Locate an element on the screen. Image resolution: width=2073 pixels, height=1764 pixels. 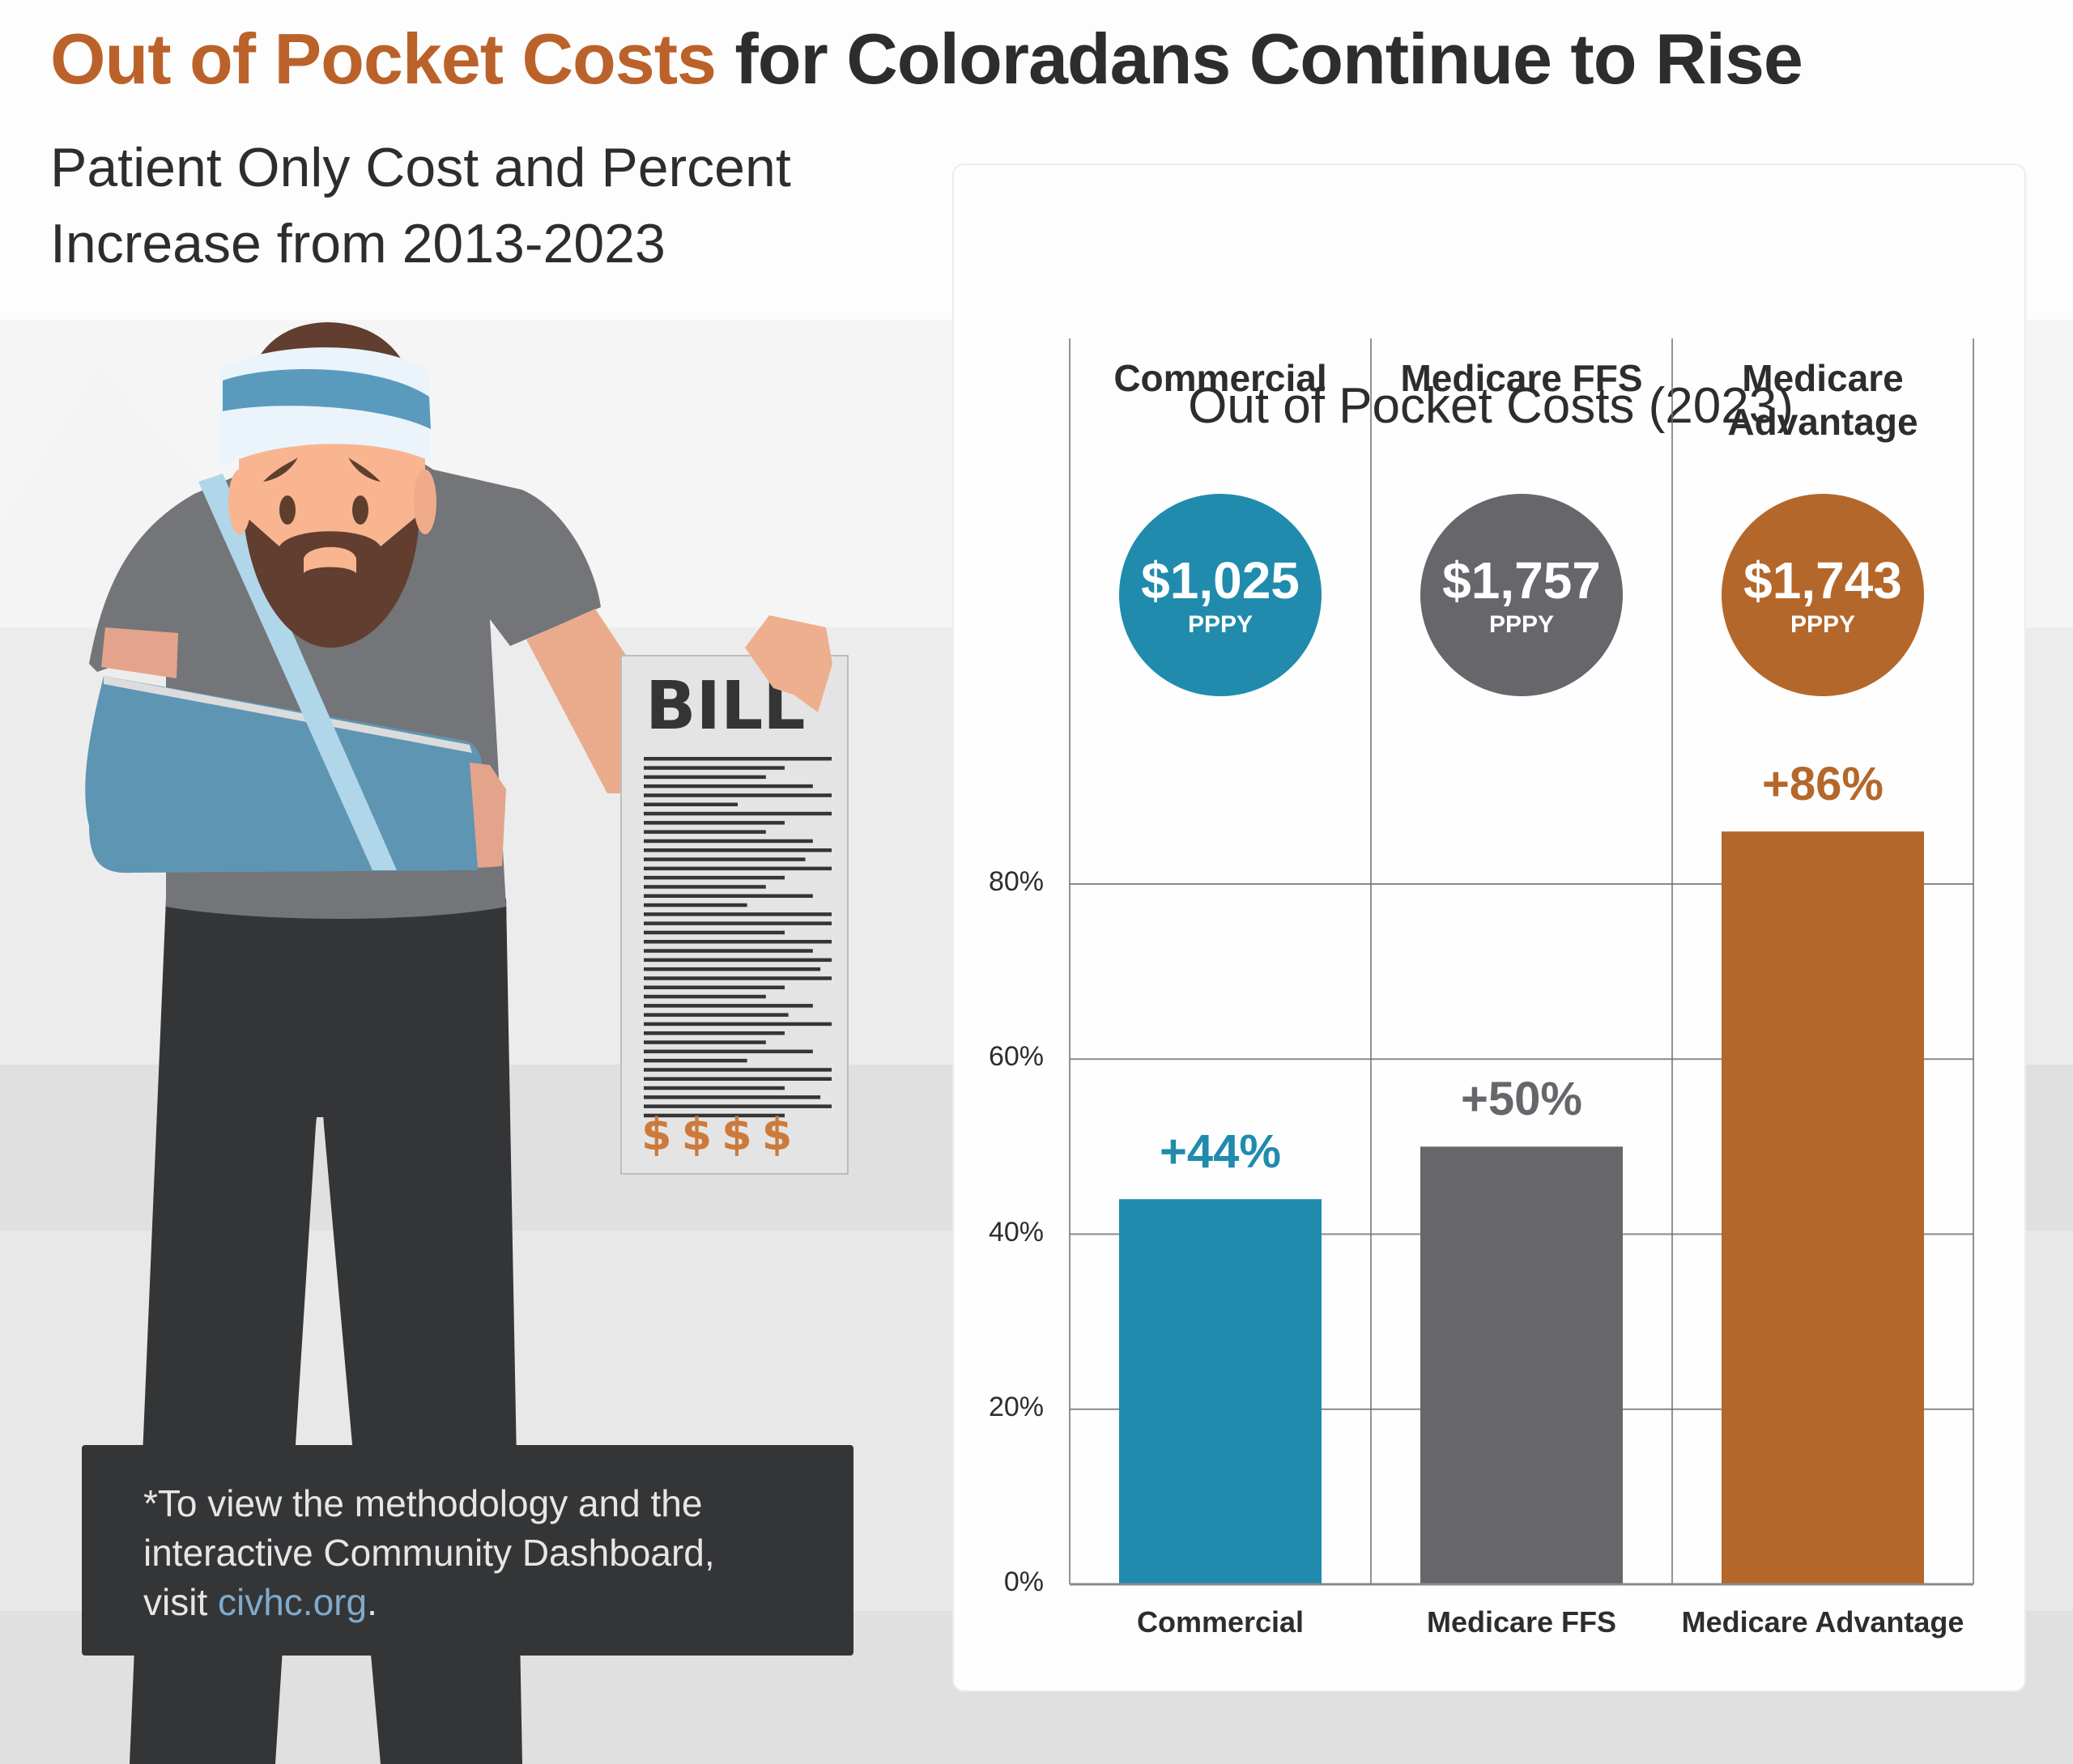
cost-bubble: $1,743 PPPY is located at coordinates (1823, 595).